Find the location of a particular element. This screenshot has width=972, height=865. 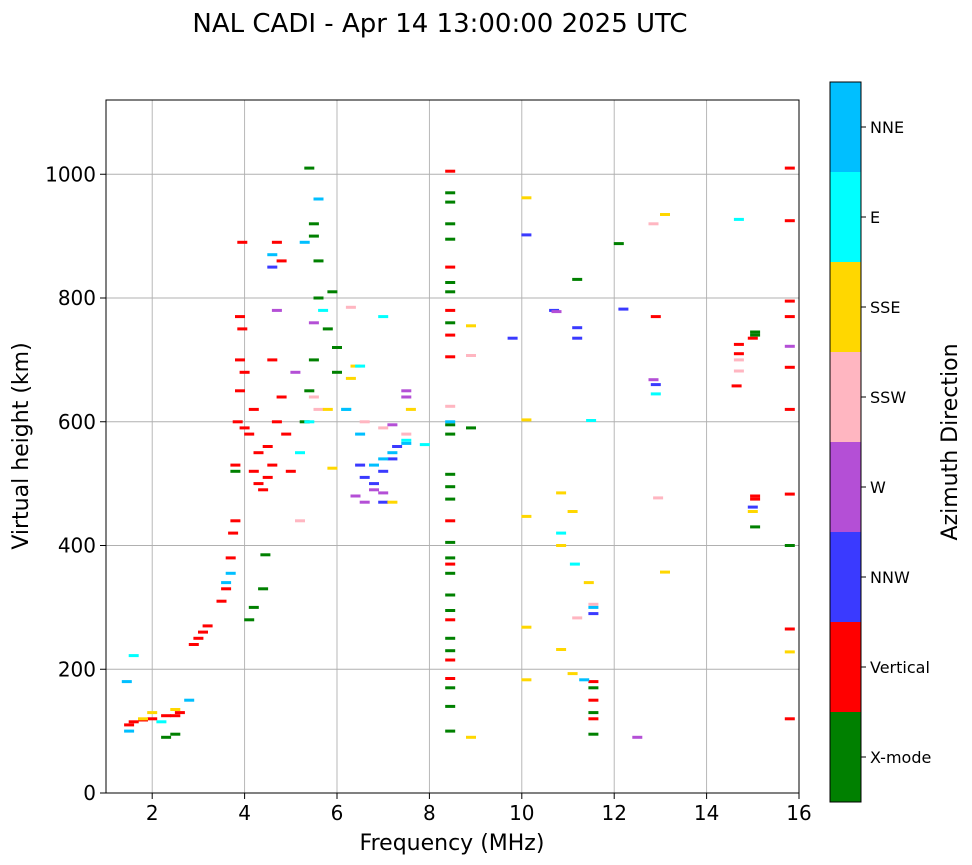

x-tick-label: 14 is located at coordinates (706, 813).